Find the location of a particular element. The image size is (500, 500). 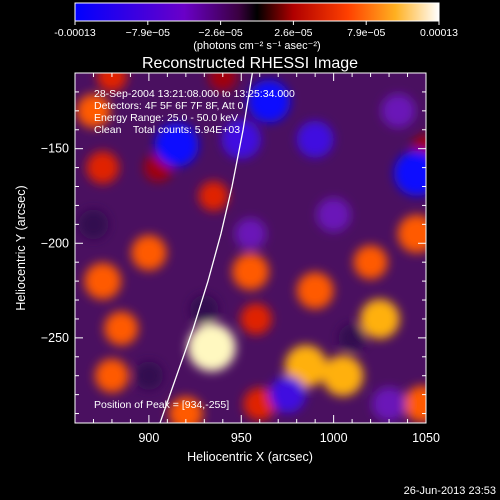

solar-limb-curve is located at coordinates (206, 248).